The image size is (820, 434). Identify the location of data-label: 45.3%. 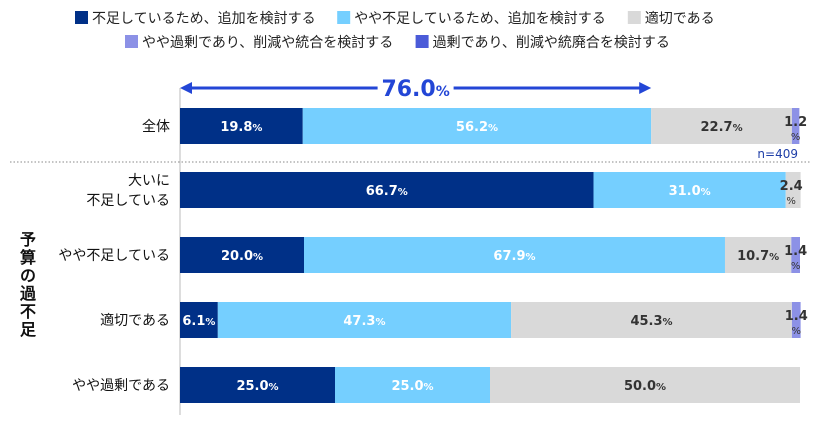
(651, 321).